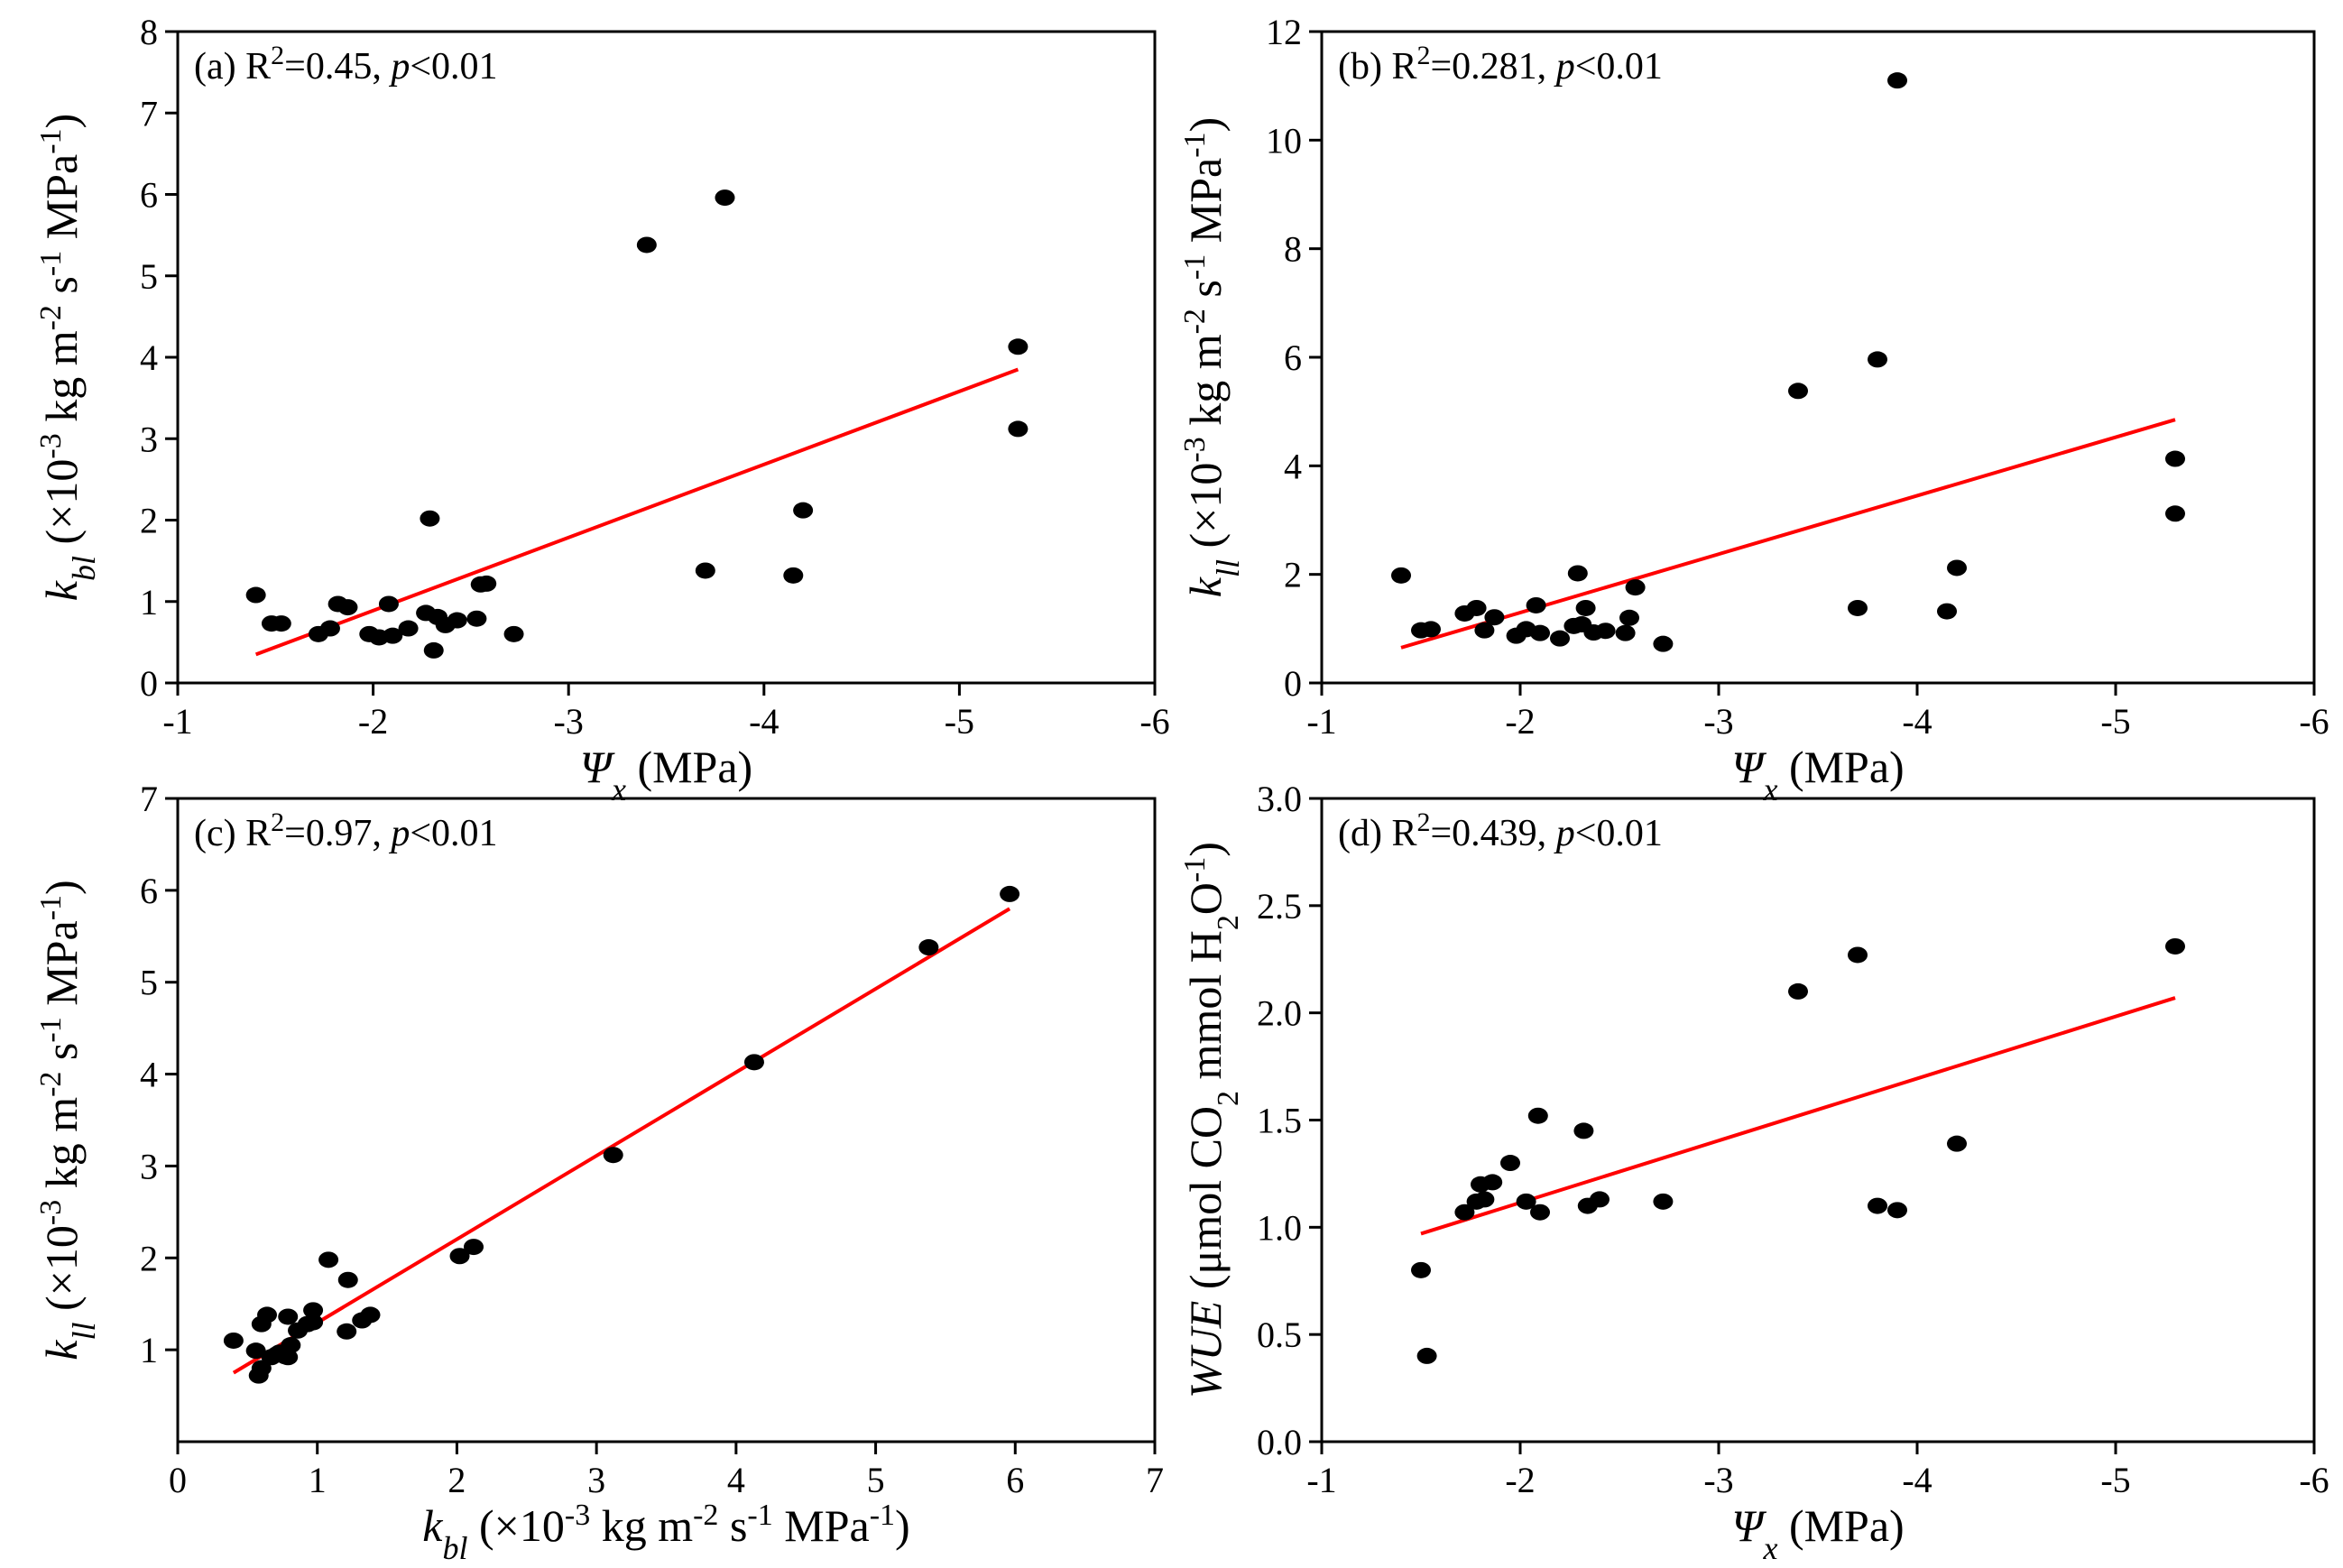 Image resolution: width=2343 pixels, height=1568 pixels. I want to click on x-tick-label: -2, so click(373, 721).